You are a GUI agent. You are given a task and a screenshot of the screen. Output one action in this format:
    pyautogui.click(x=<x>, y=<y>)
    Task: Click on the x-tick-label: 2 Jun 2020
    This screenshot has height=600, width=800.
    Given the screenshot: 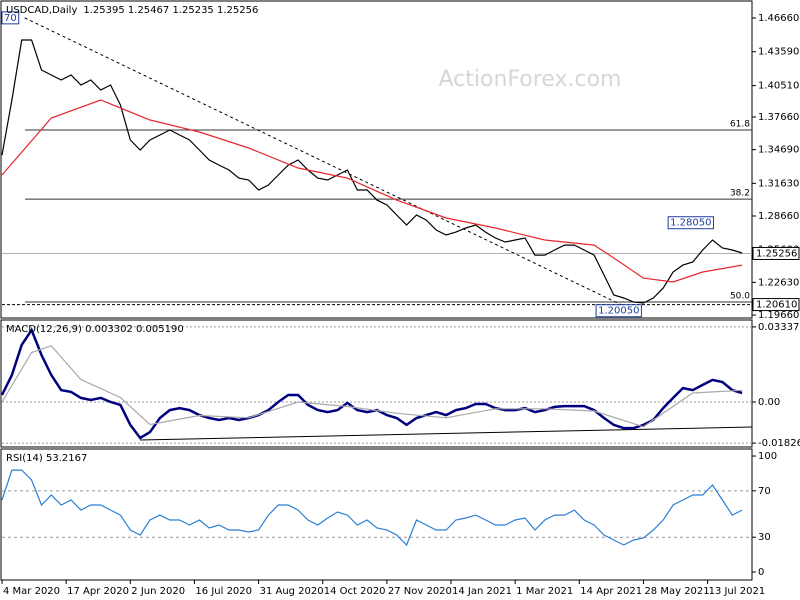 What is the action you would take?
    pyautogui.click(x=158, y=591)
    